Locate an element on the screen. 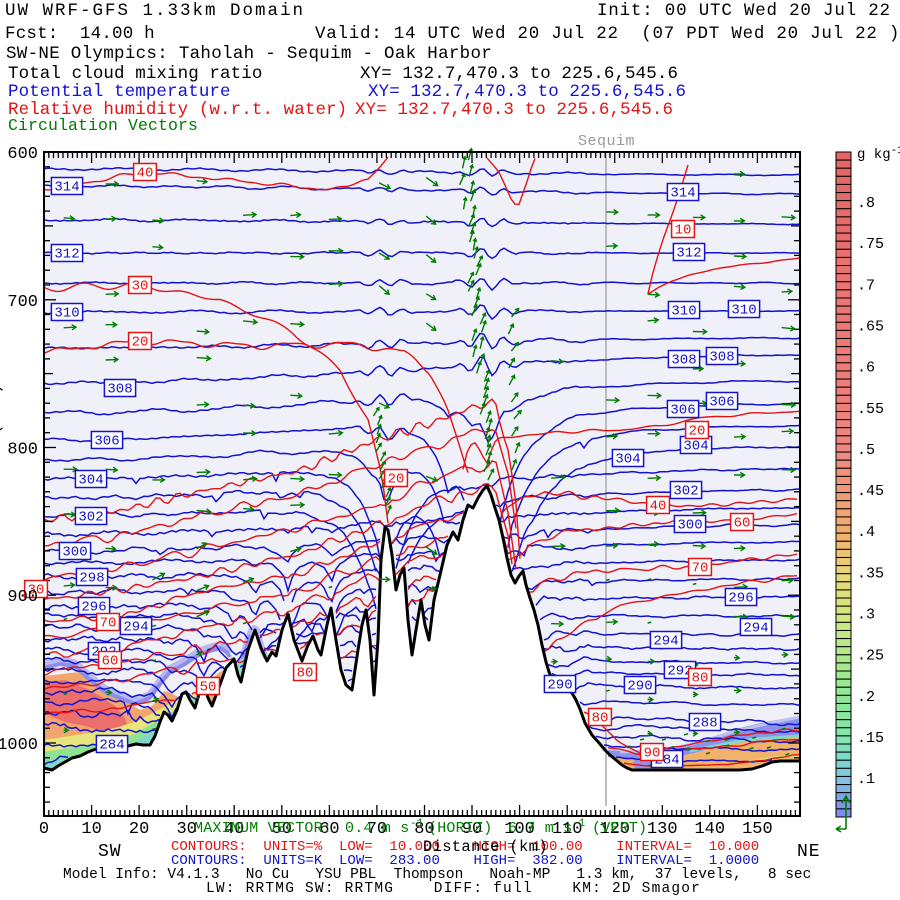 This screenshot has height=900, width=900. svg-text: 600 is located at coordinates (22, 154).